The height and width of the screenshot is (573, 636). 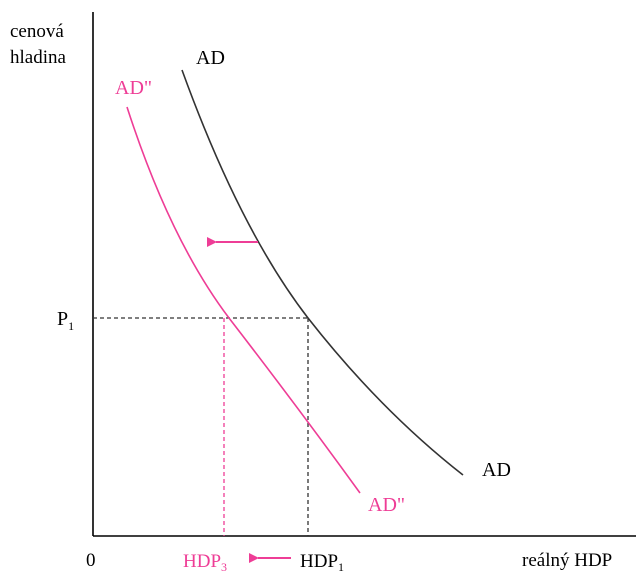 What do you see at coordinates (210, 58) in the screenshot?
I see `ad-top-label: AD` at bounding box center [210, 58].